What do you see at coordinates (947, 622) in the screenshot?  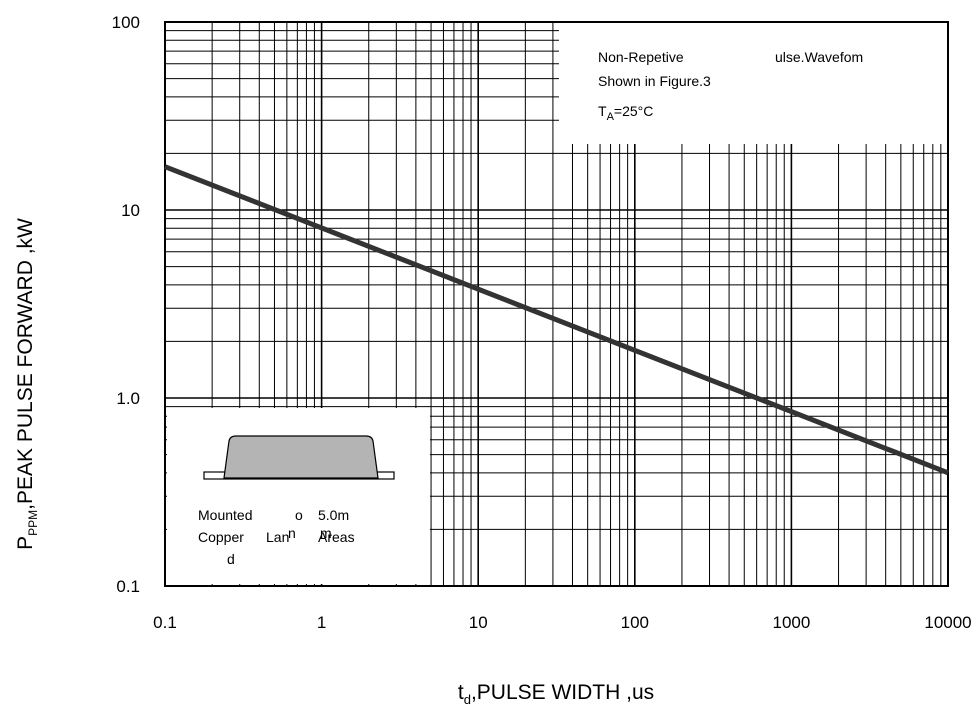 I see `x-tick-label: 10000` at bounding box center [947, 622].